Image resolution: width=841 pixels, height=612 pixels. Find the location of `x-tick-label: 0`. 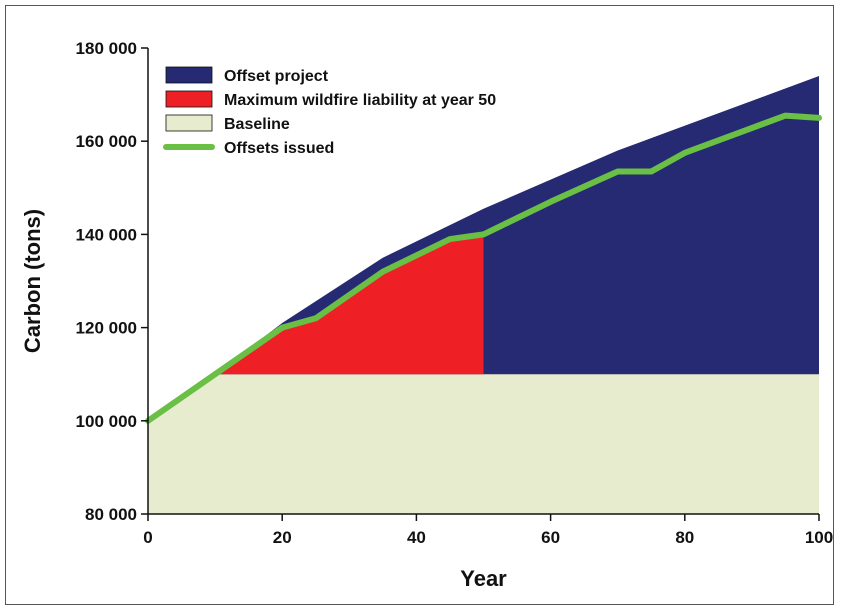

x-tick-label: 0 is located at coordinates (147, 537).